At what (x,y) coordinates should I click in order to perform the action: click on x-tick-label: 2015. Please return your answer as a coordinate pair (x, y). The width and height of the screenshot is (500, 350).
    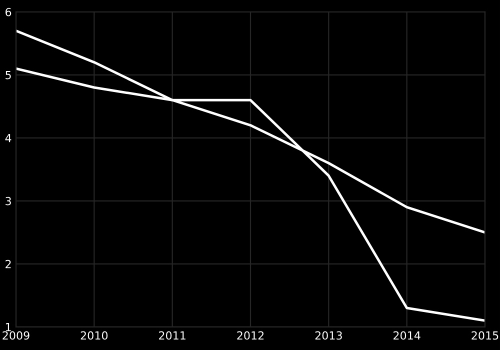
    Looking at the image, I should click on (485, 335).